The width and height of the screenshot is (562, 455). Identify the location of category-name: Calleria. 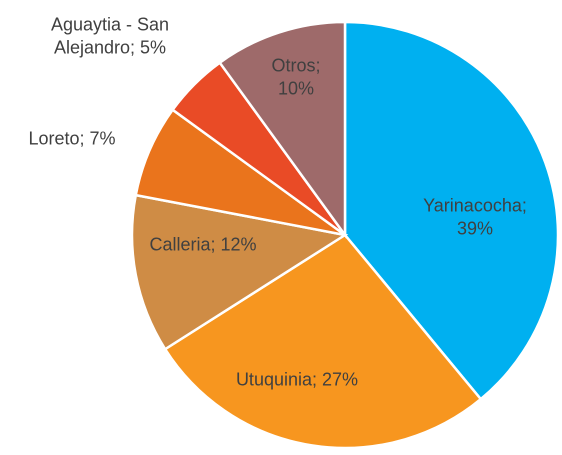
(180, 244).